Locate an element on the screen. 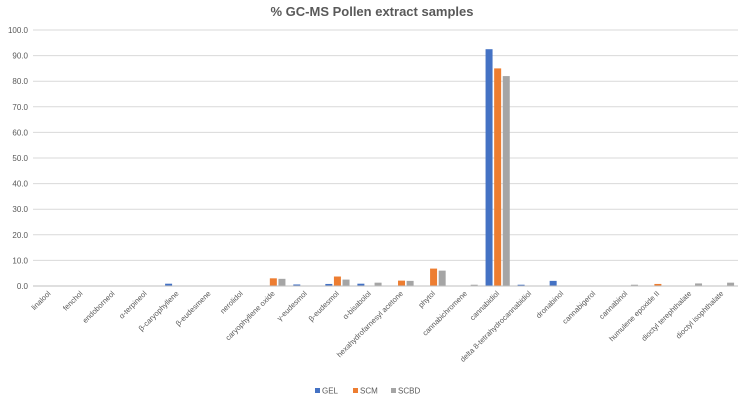 This screenshot has width=744, height=402. x-tick-label: nerolidol is located at coordinates (231, 302).